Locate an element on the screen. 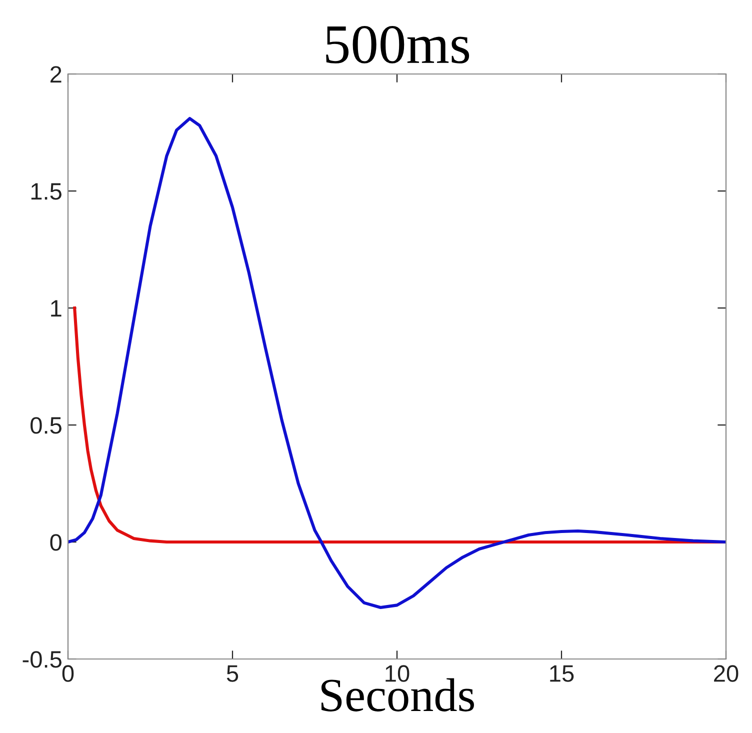 Image resolution: width=752 pixels, height=733 pixels. x-tick-label: 20 is located at coordinates (726, 673).